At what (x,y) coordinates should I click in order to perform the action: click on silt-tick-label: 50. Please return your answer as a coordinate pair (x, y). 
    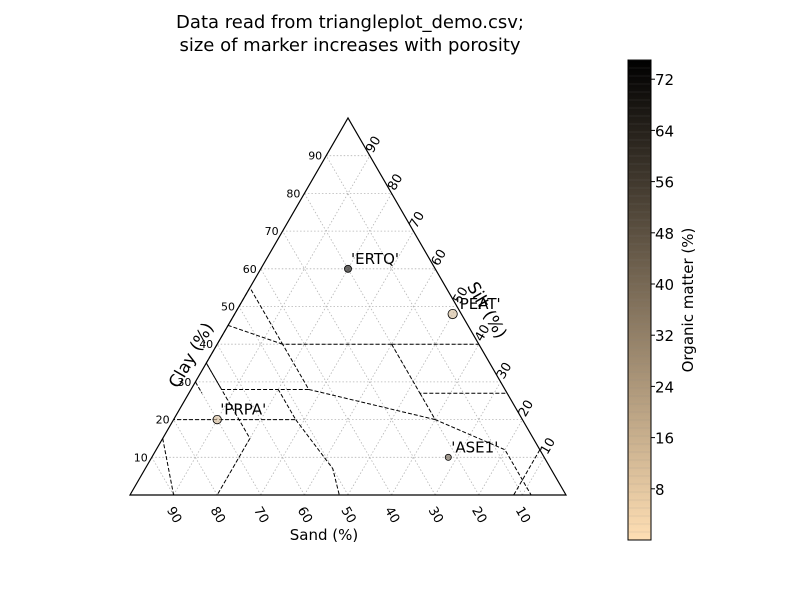
    Looking at the image, I should click on (460, 296).